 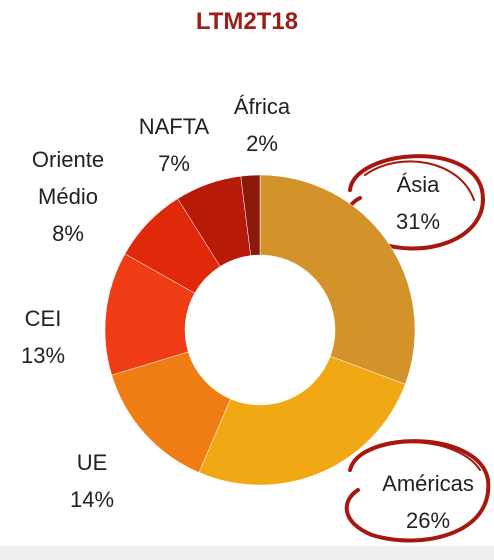 I want to click on value-label: 7%, so click(x=174, y=163).